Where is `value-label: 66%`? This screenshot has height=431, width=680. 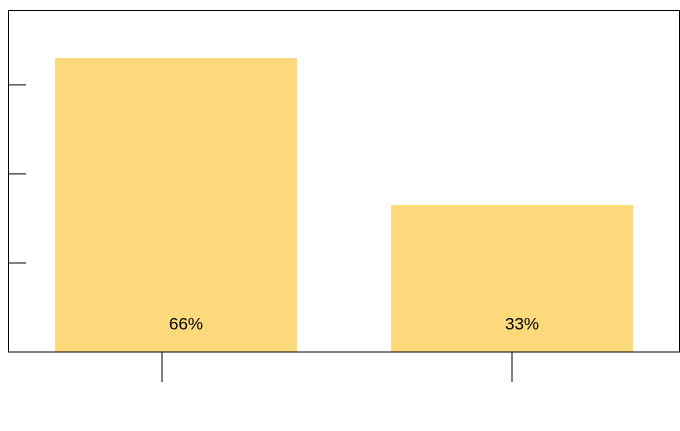 value-label: 66% is located at coordinates (186, 323).